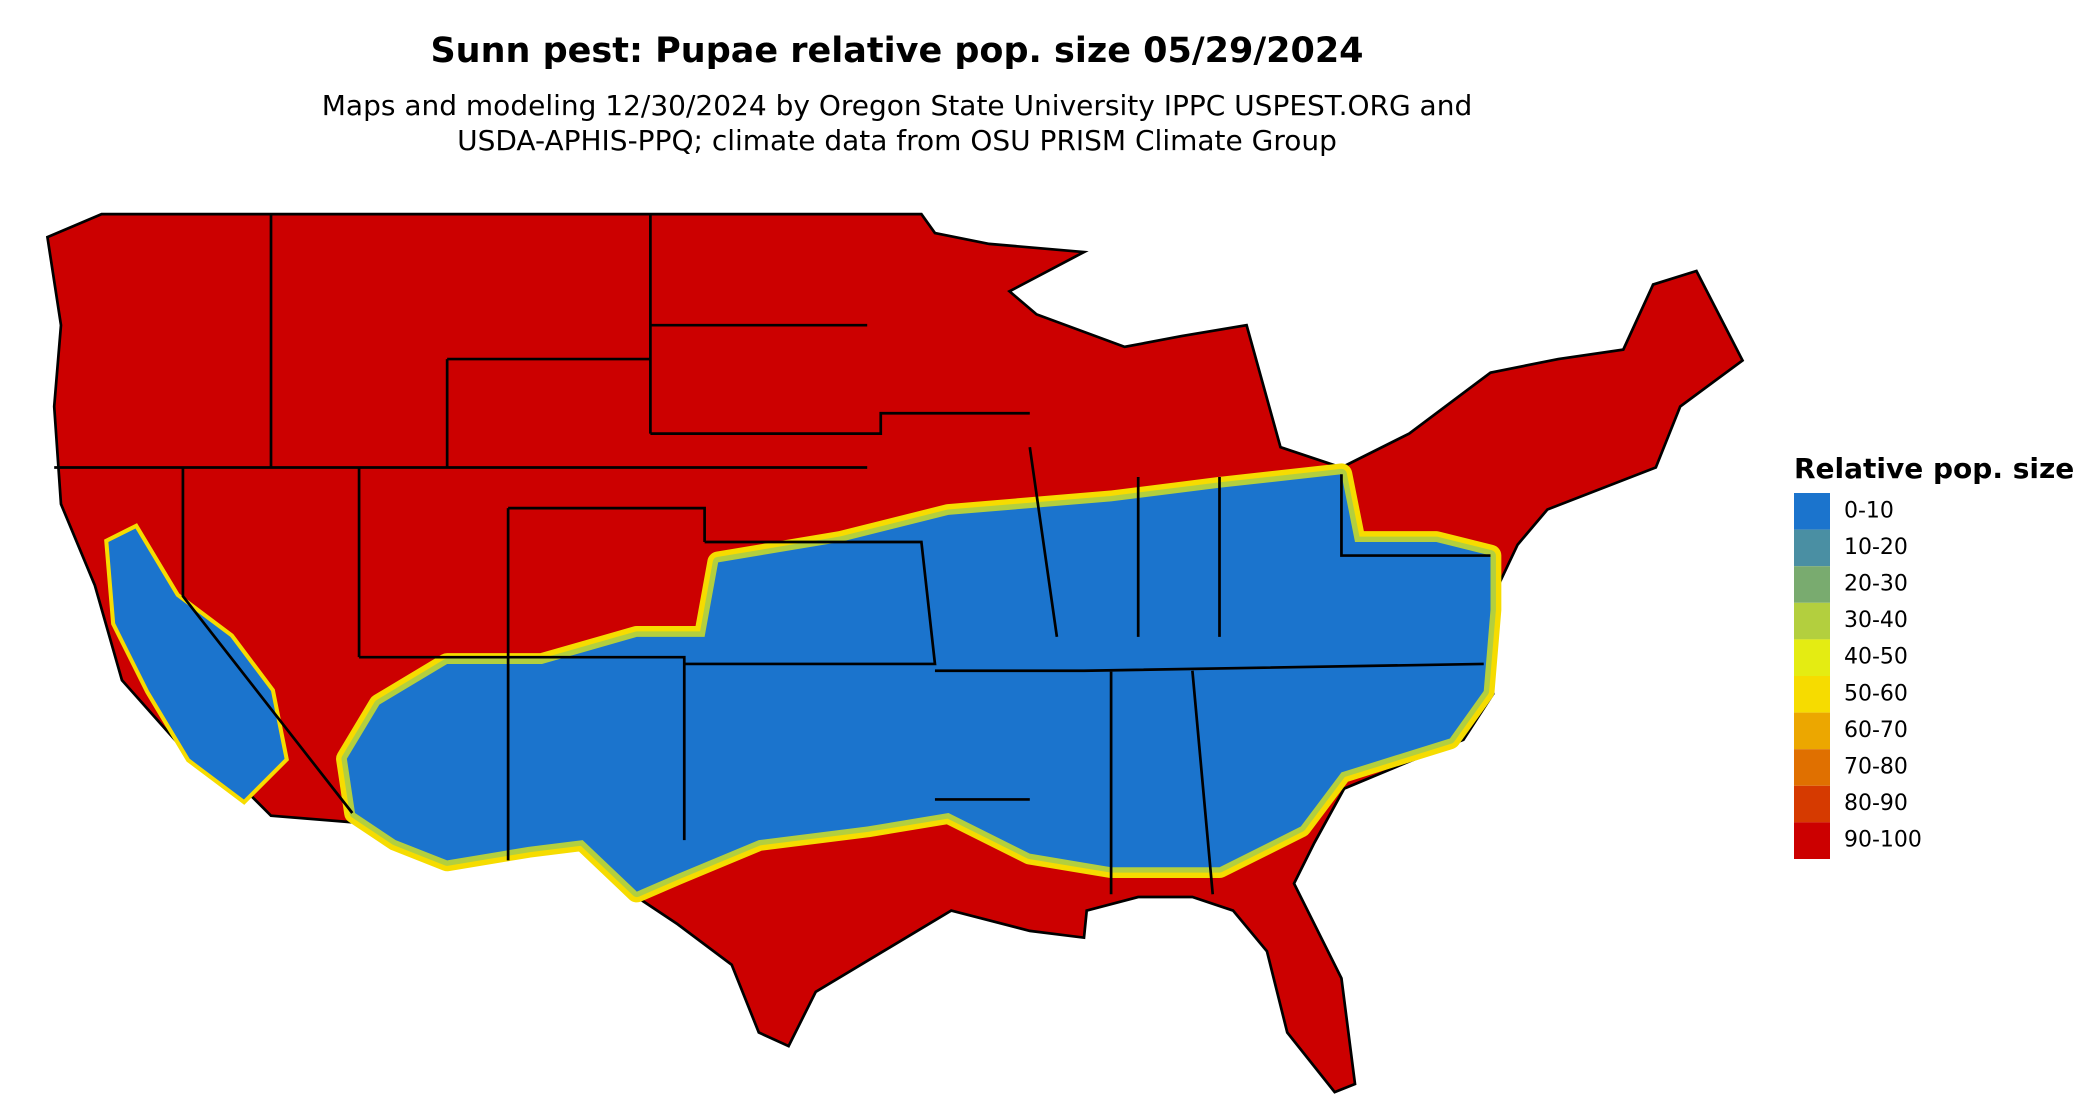  What do you see at coordinates (1876, 767) in the screenshot?
I see `legend-label: 70-80` at bounding box center [1876, 767].